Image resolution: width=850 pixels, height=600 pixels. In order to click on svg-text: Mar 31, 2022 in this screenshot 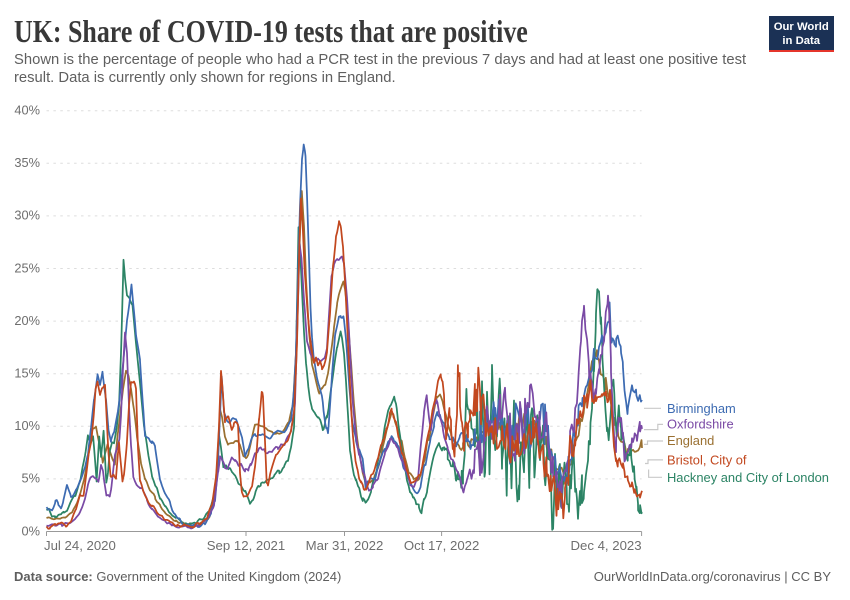, I will do `click(345, 545)`.